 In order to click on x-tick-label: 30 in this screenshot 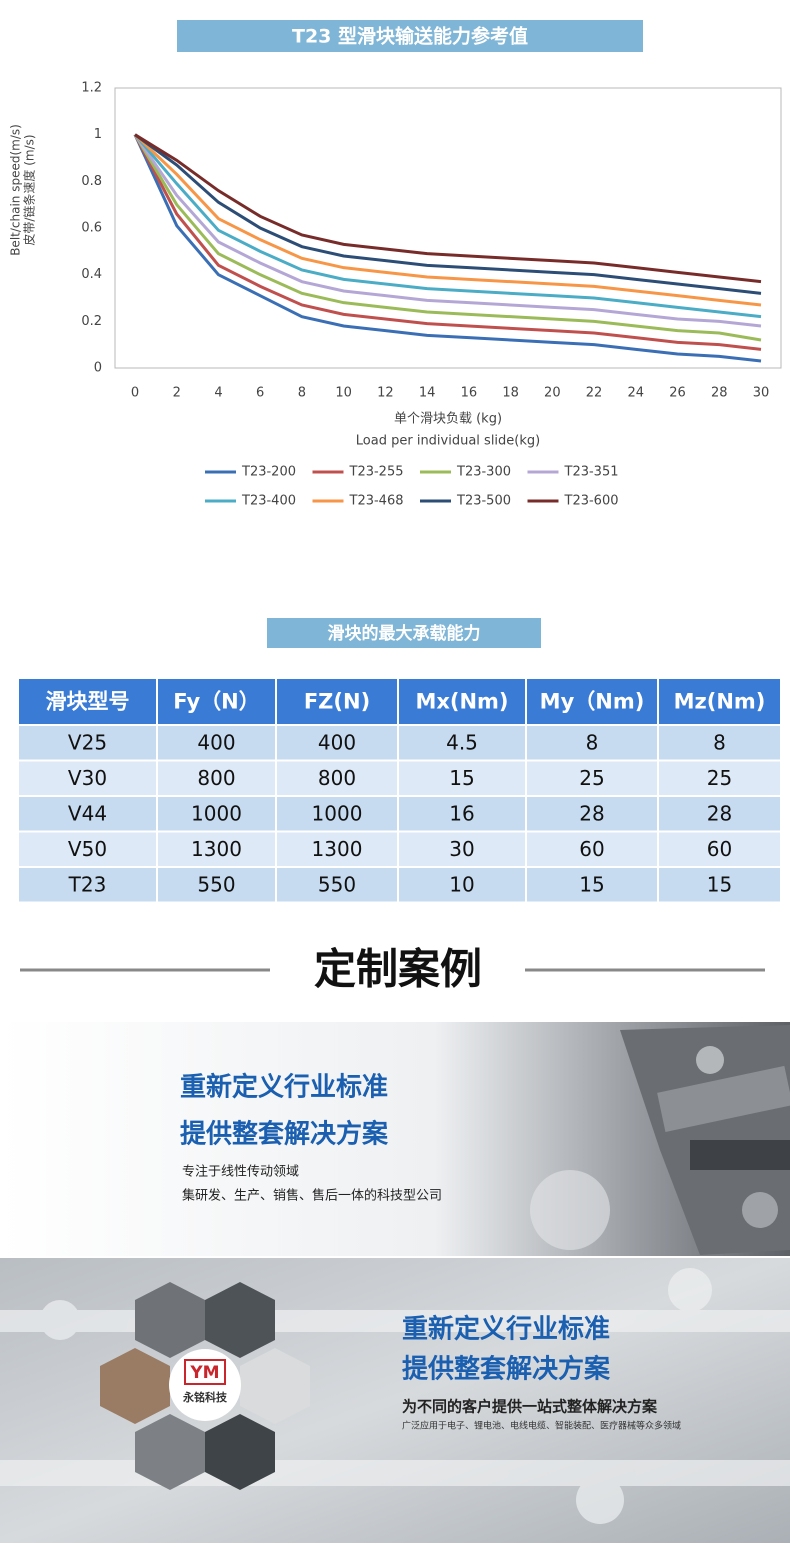, I will do `click(761, 393)`.